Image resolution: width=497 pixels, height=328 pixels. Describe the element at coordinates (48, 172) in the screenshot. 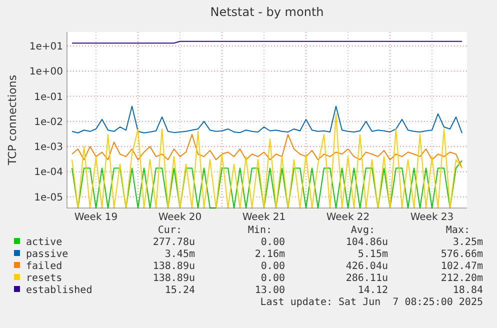

I see `y-tick-label: 1e-04` at that location.